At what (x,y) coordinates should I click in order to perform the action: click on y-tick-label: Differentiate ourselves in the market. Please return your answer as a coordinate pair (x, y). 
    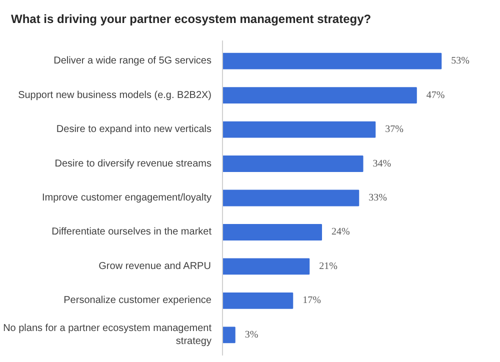
    Looking at the image, I should click on (132, 232).